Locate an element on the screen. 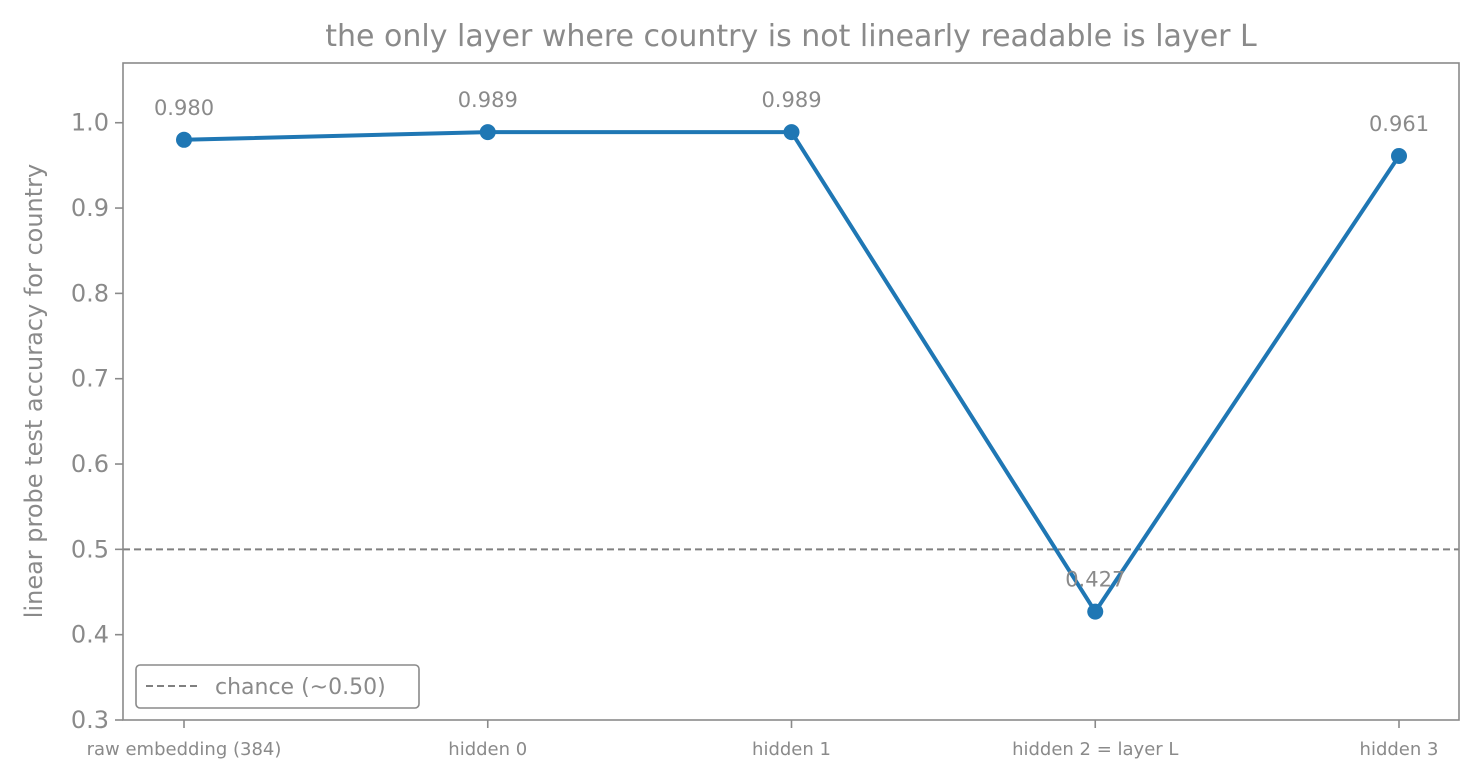 The height and width of the screenshot is (780, 1480). data-label: 0.961 is located at coordinates (1399, 124).